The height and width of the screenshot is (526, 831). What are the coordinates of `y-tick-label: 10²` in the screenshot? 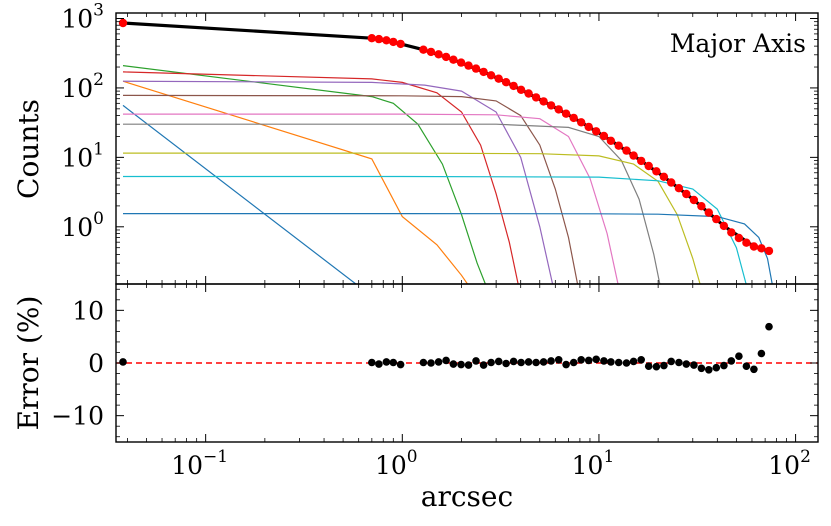 It's located at (82, 86).